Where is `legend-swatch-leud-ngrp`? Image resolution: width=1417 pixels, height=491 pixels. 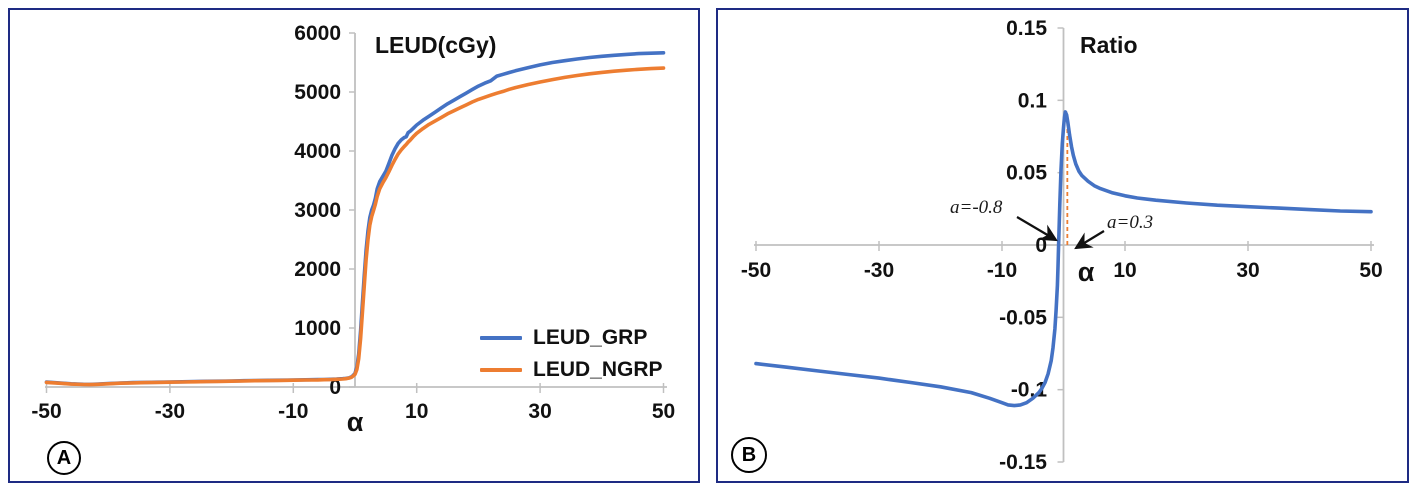
legend-swatch-leud-ngrp is located at coordinates (501, 370).